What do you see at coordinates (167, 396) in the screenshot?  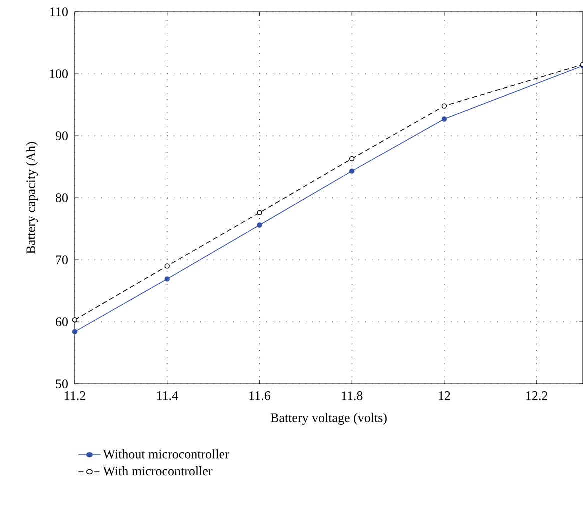 I see `x-tick-label: 11.4` at bounding box center [167, 396].